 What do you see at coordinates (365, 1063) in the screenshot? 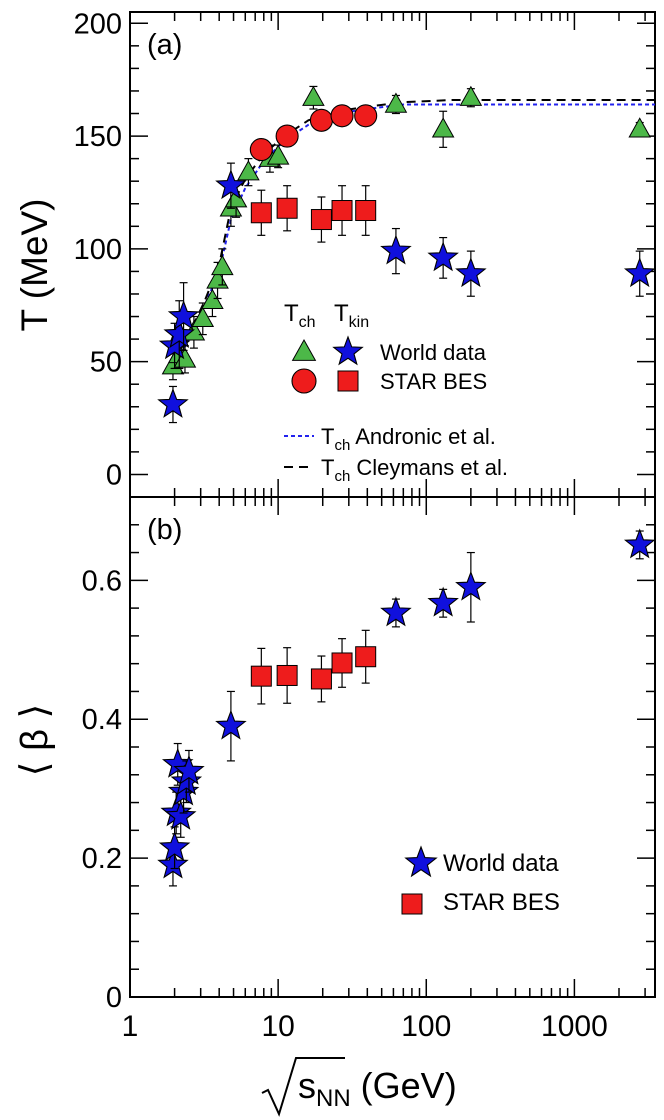
I see `shared-x-axis: 1 10 100 1000 sNN (GeV)` at bounding box center [365, 1063].